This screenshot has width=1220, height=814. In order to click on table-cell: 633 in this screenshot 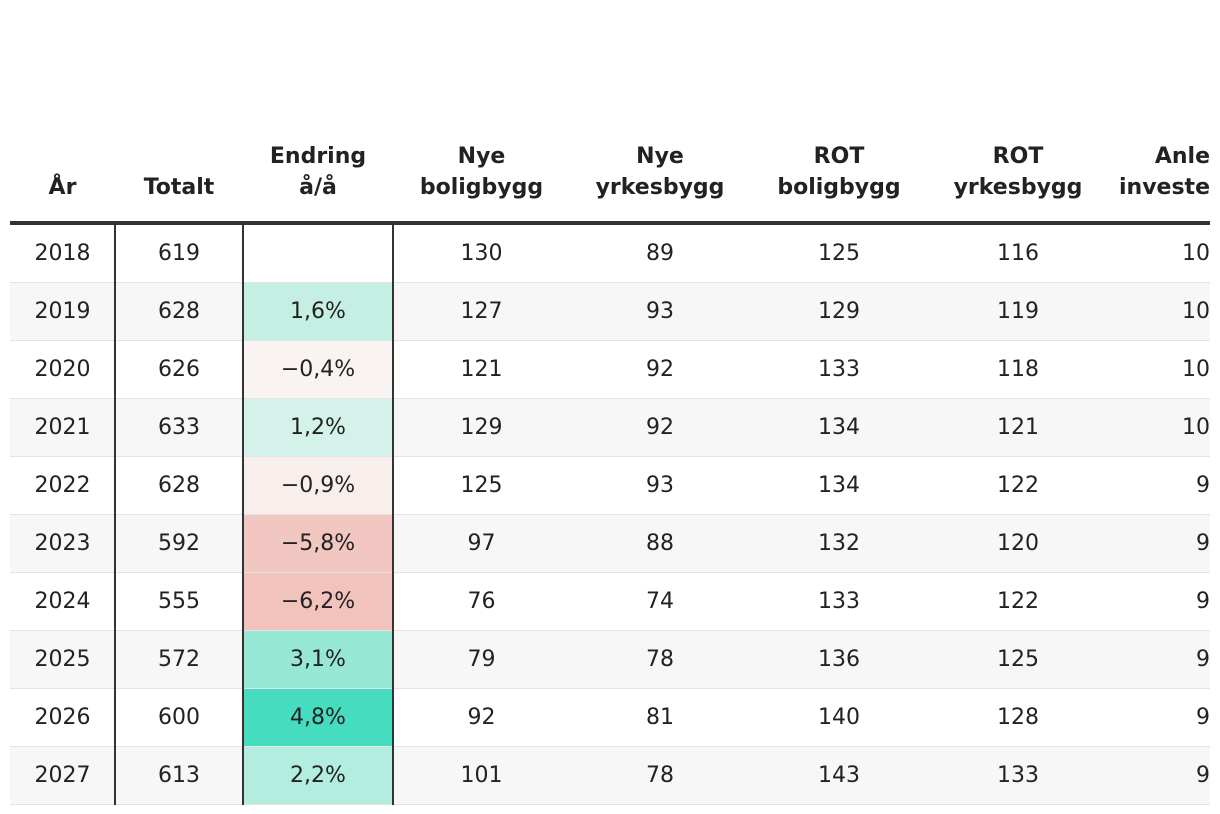, I will do `click(179, 427)`.